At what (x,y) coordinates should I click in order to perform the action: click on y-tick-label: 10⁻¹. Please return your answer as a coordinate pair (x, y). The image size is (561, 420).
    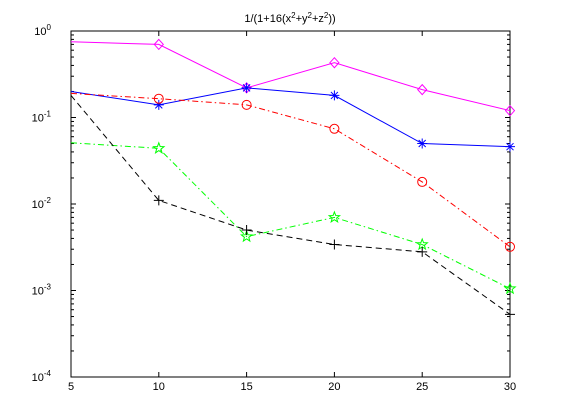
    Looking at the image, I should click on (42, 117).